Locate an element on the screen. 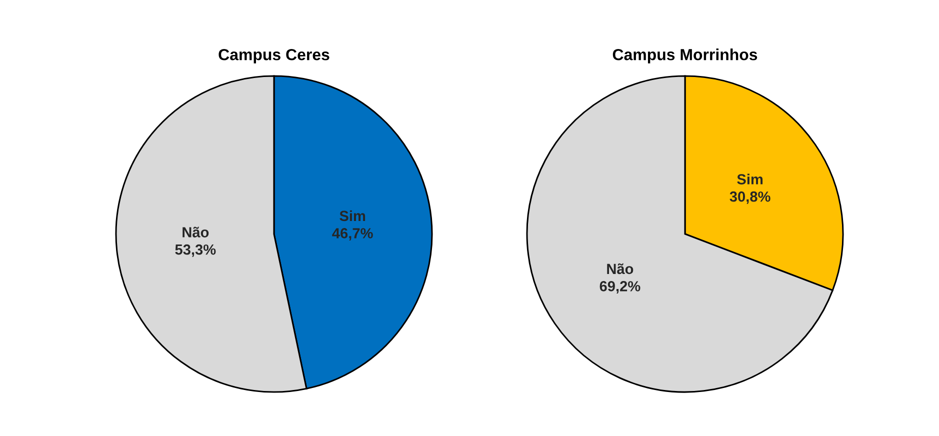 This screenshot has height=436, width=939. chart-title: Campus Morrinhos is located at coordinates (685, 56).